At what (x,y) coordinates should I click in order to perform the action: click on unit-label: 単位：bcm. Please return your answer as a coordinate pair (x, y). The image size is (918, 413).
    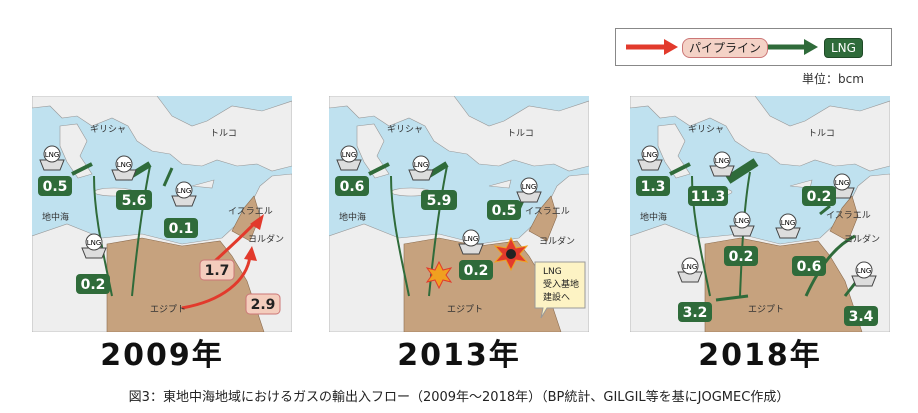
    Looking at the image, I should click on (833, 79).